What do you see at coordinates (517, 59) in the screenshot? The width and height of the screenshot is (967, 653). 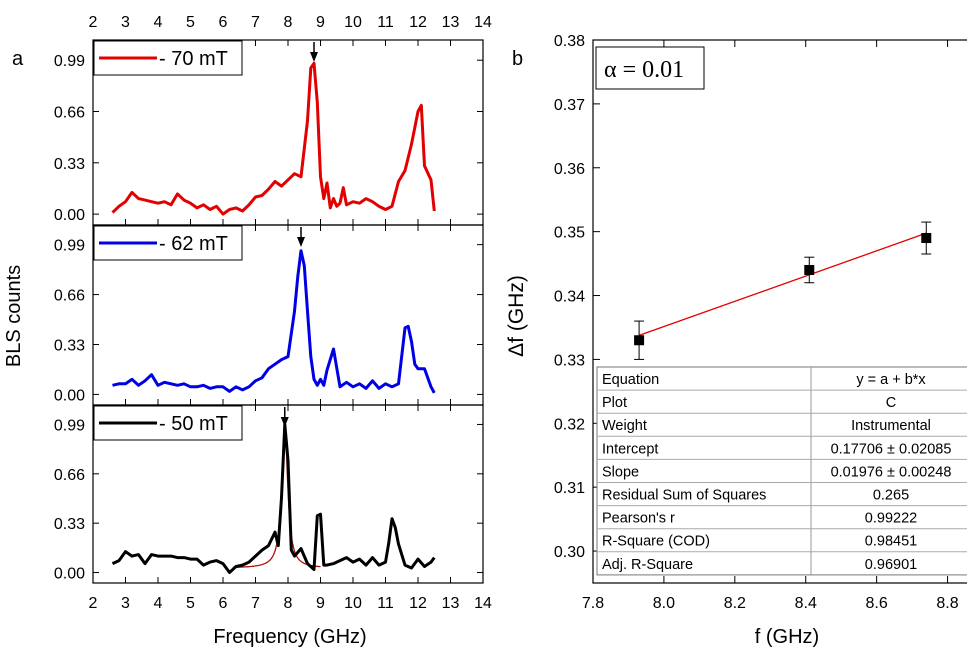 I see `panel-b-label: b` at bounding box center [517, 59].